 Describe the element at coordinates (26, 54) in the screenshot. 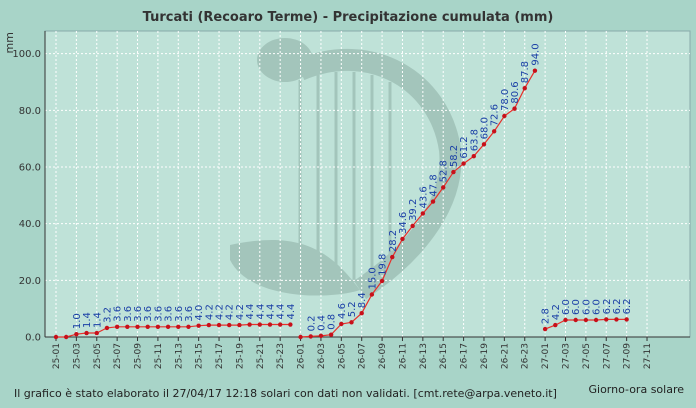

I see `y-tick-label: 100.0` at that location.